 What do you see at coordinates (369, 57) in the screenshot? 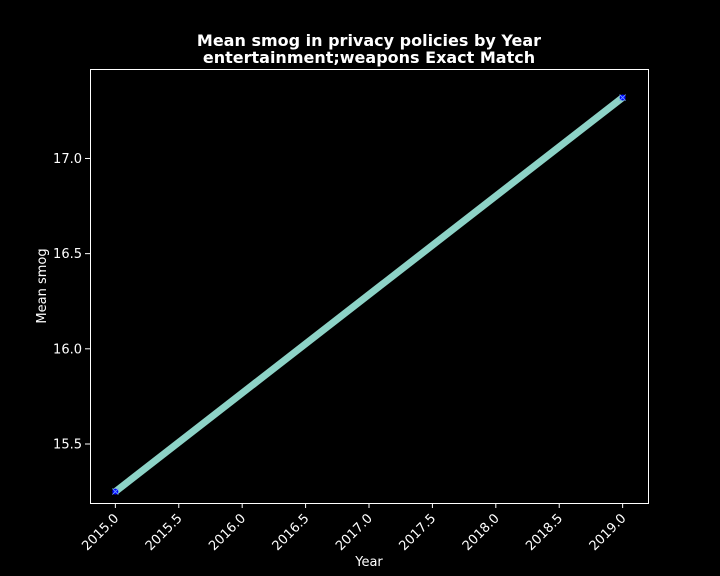
I see `chart-subtitle: entertainment;weapons Exact Match` at bounding box center [369, 57].